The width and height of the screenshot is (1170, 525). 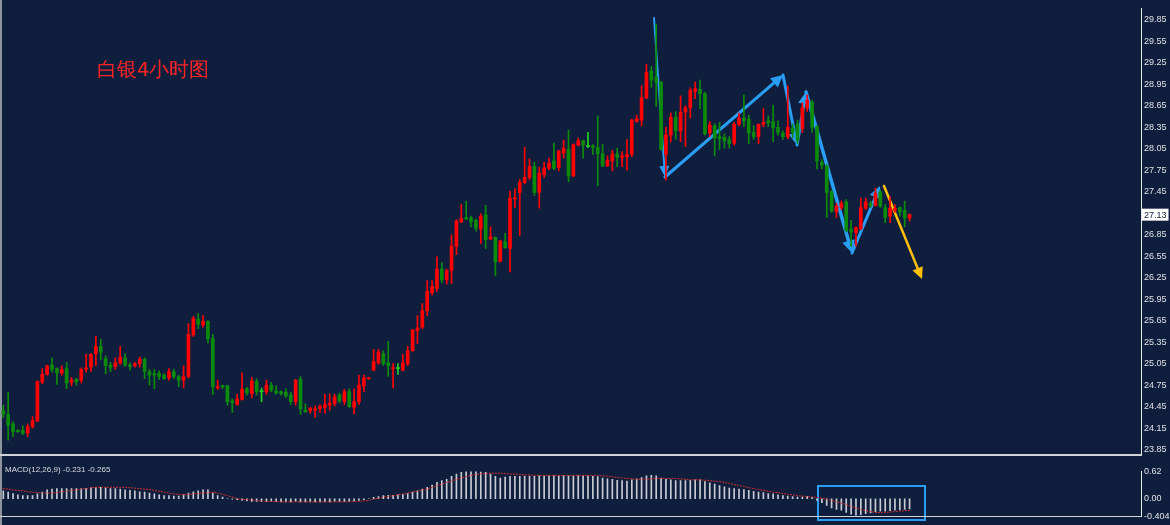 I want to click on y-tick-label: 25.05, so click(x=1155, y=363).